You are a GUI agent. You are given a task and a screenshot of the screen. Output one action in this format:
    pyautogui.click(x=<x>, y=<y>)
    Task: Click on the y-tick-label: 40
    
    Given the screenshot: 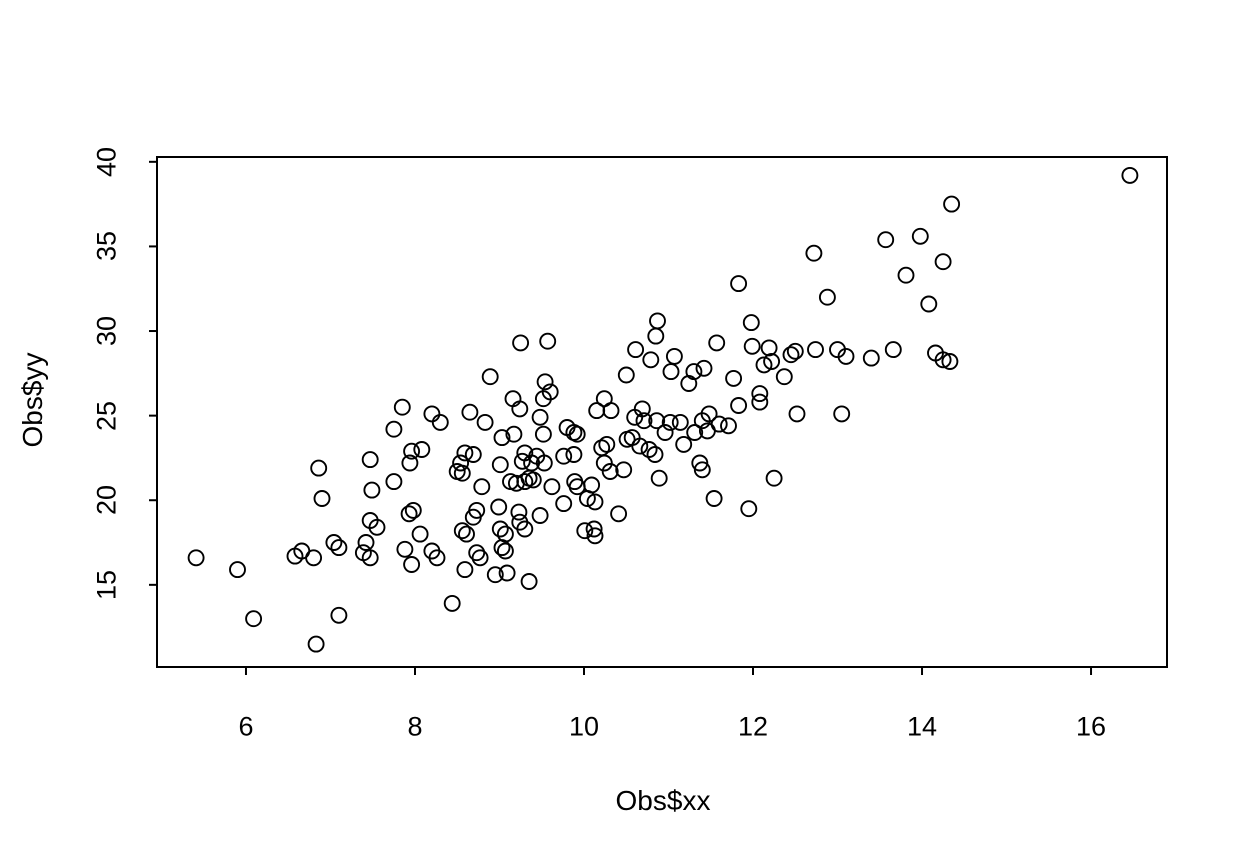 What is the action you would take?
    pyautogui.click(x=106, y=161)
    